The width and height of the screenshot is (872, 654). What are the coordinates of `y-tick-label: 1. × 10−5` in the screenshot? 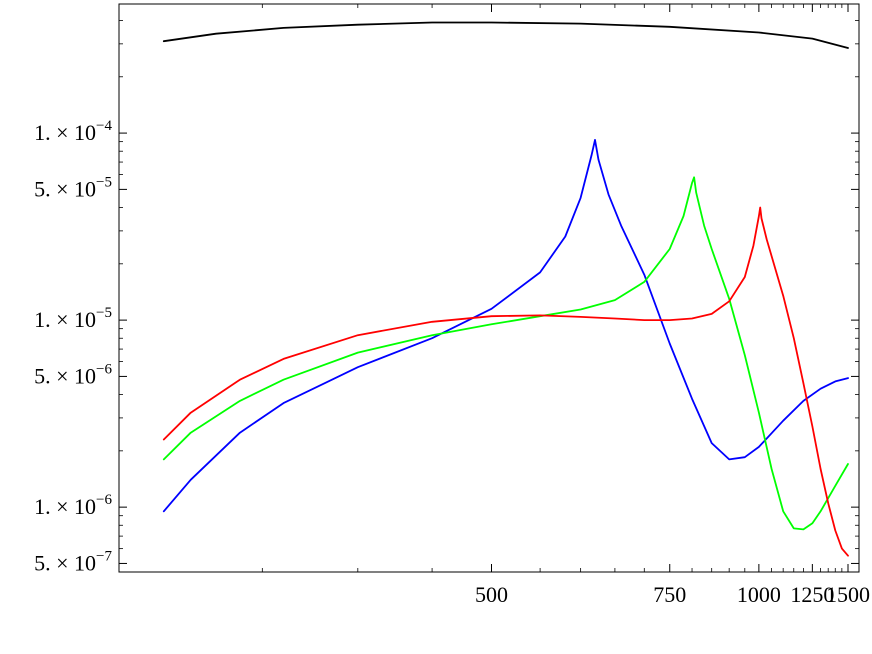 It's located at (73, 318).